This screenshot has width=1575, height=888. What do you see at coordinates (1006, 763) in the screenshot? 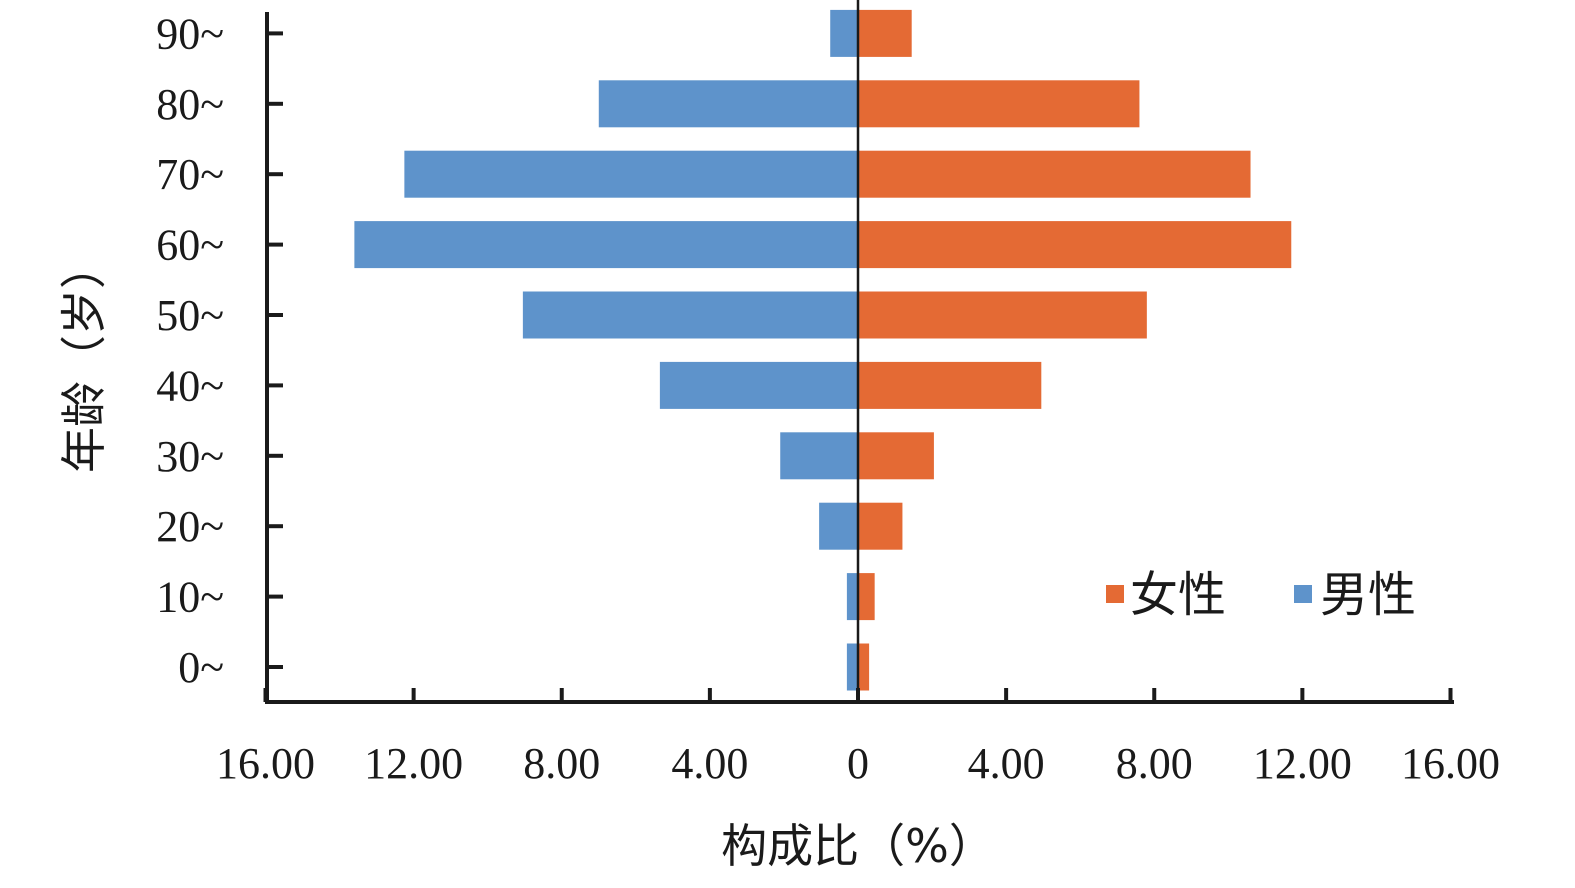
I see `x-tick-label-5: 4.00` at bounding box center [1006, 763].